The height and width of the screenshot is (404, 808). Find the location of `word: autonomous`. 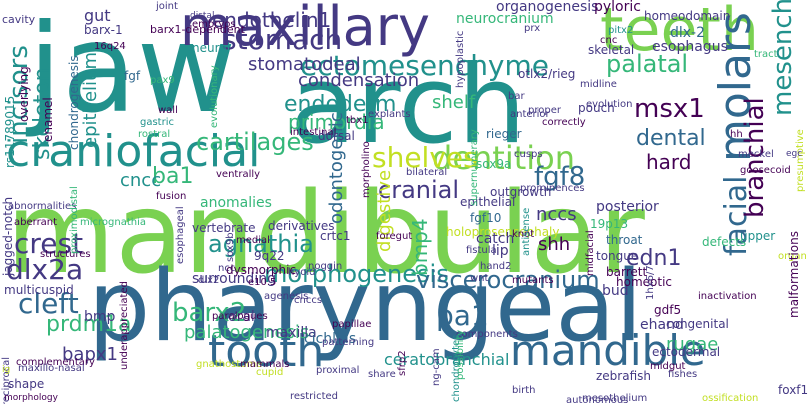

word: autonomous is located at coordinates (597, 399).